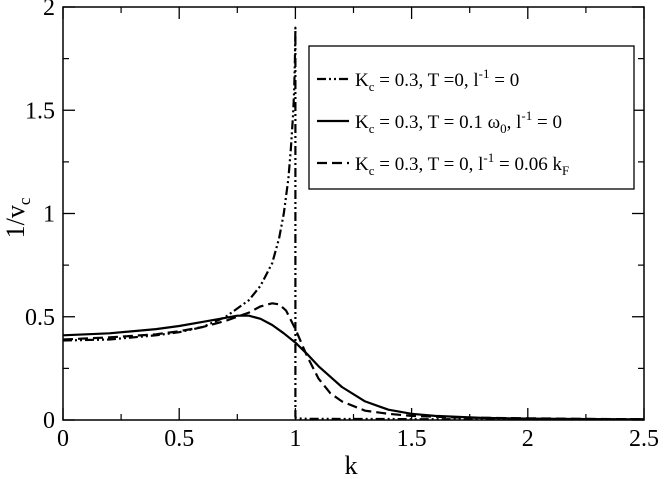 The height and width of the screenshot is (479, 664). What do you see at coordinates (295, 439) in the screenshot?
I see `x-tick-label: 1` at bounding box center [295, 439].